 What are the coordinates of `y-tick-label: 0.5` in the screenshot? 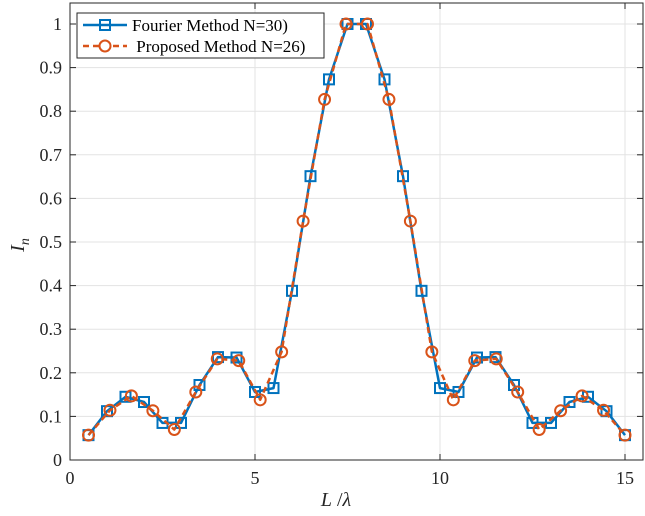 It's located at (51, 242).